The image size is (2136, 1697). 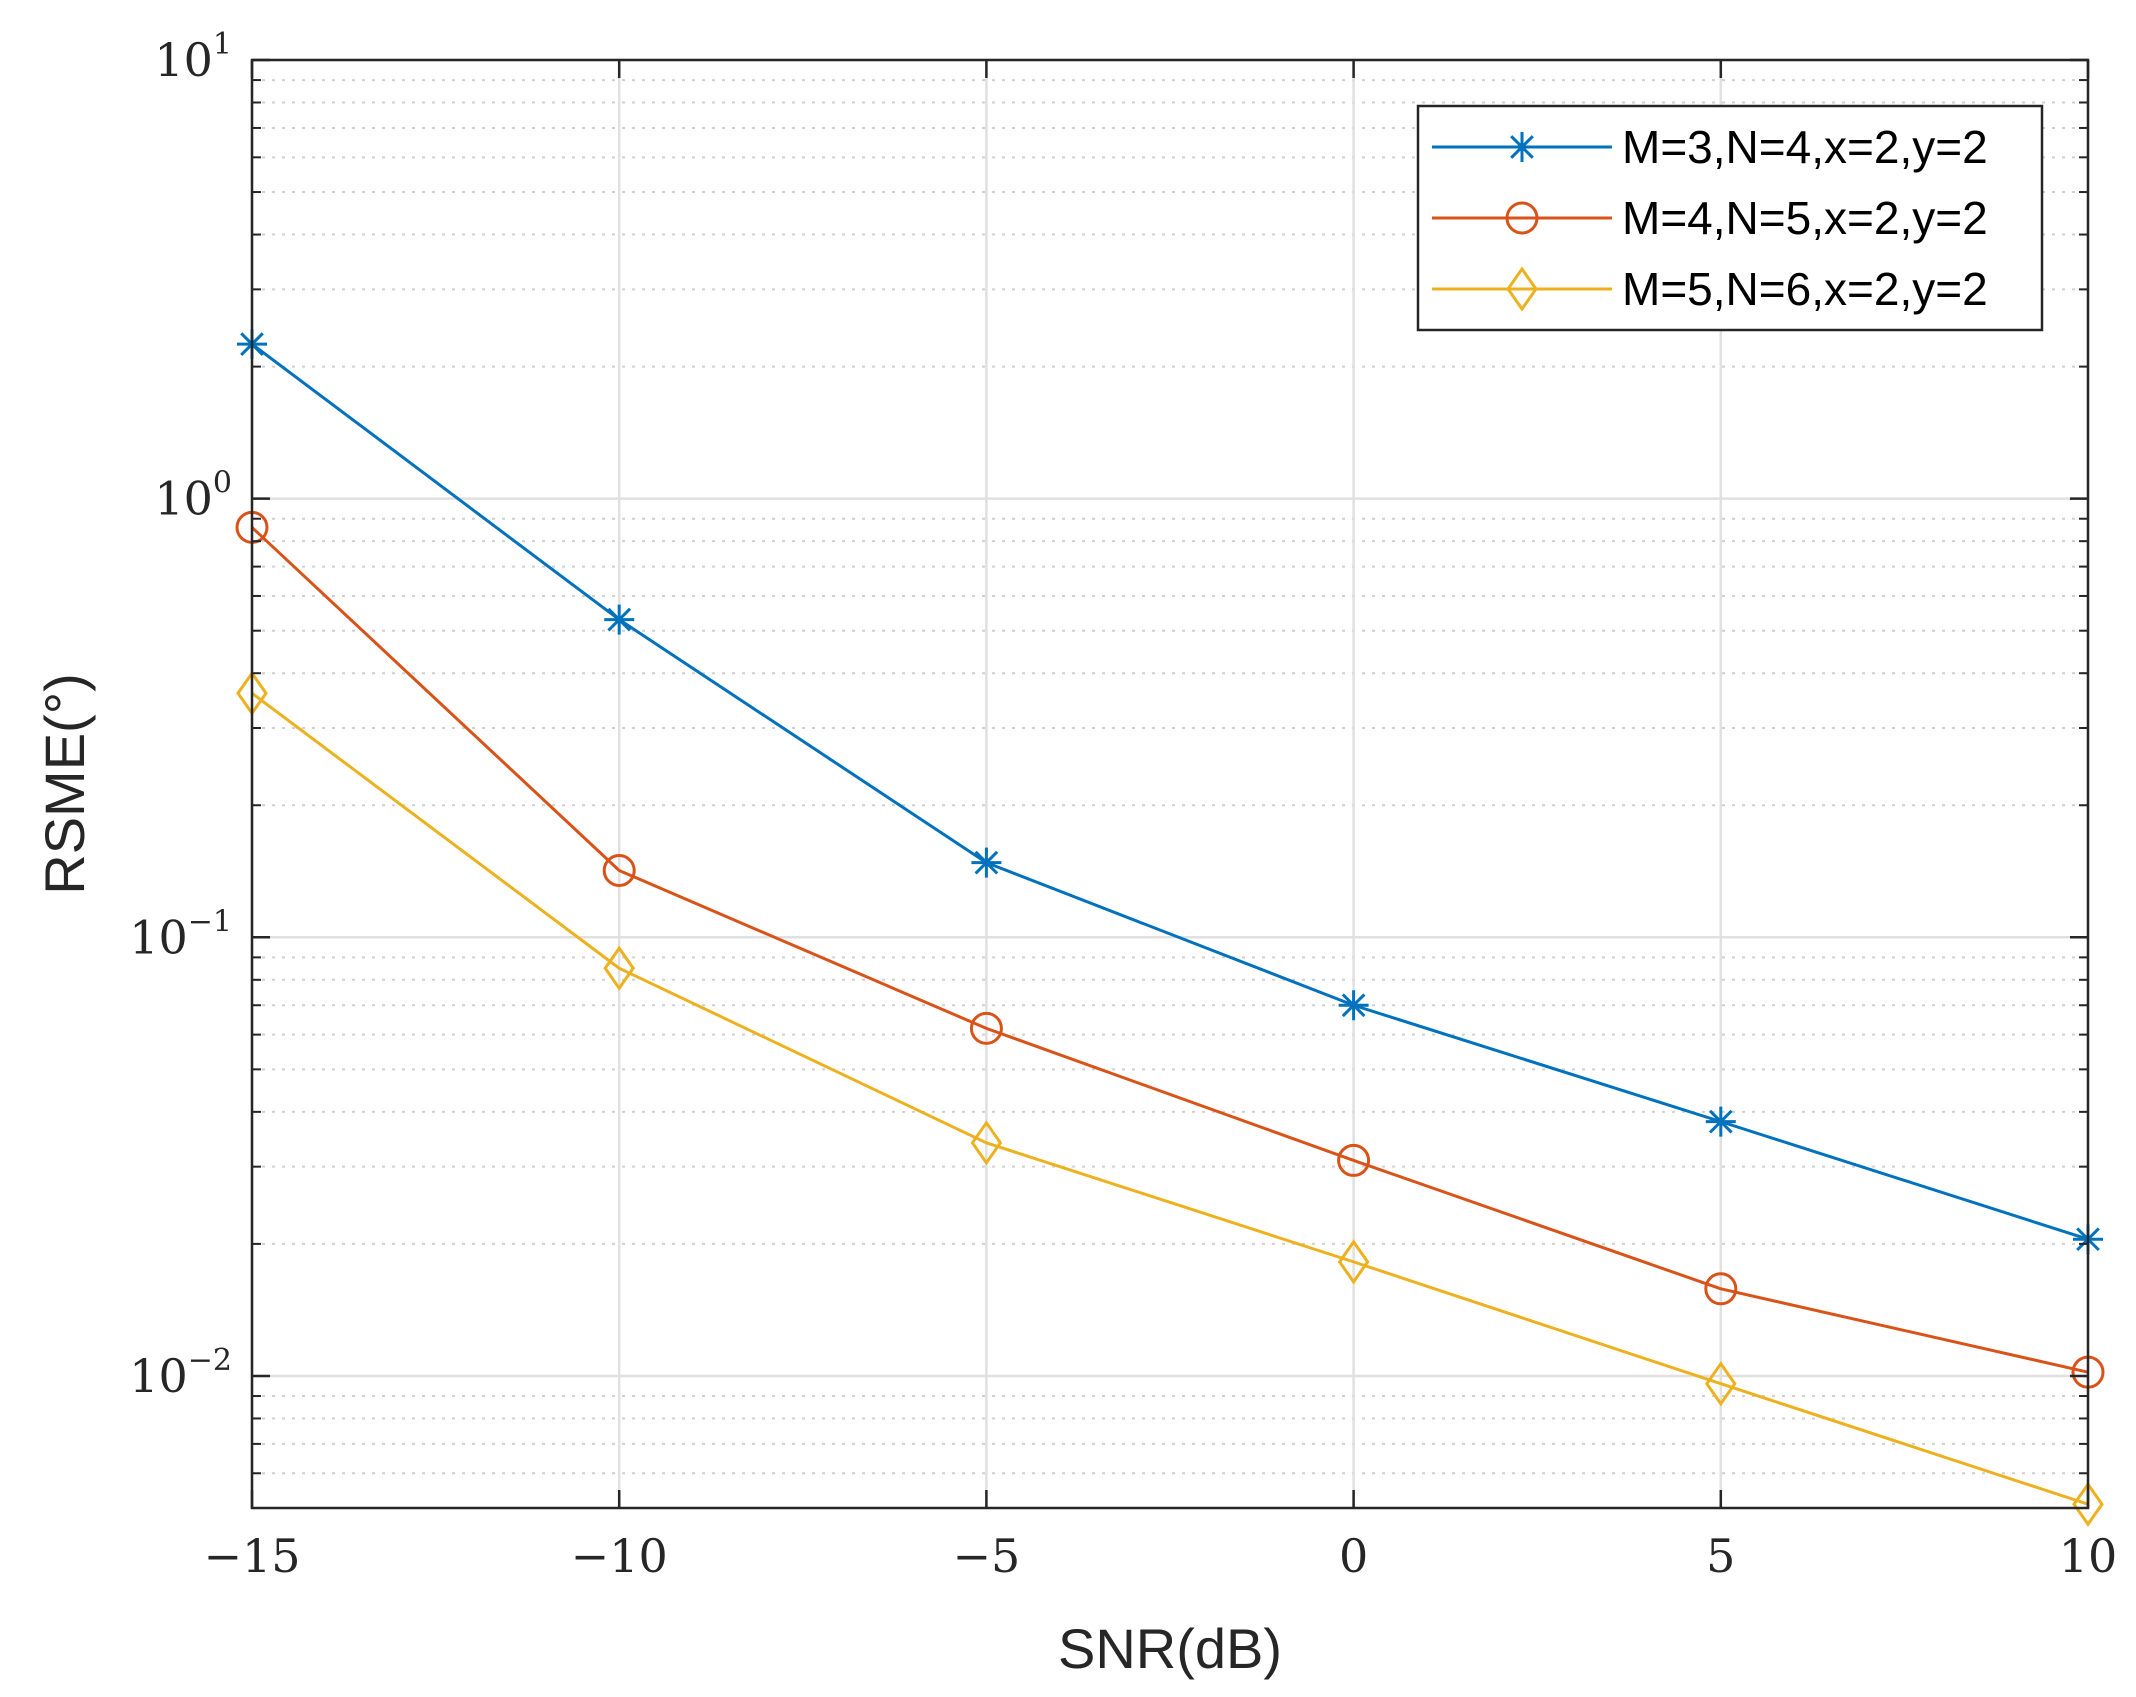 I want to click on legend-item: M=5,N=6,x=2,y=2, so click(x=1710, y=289).